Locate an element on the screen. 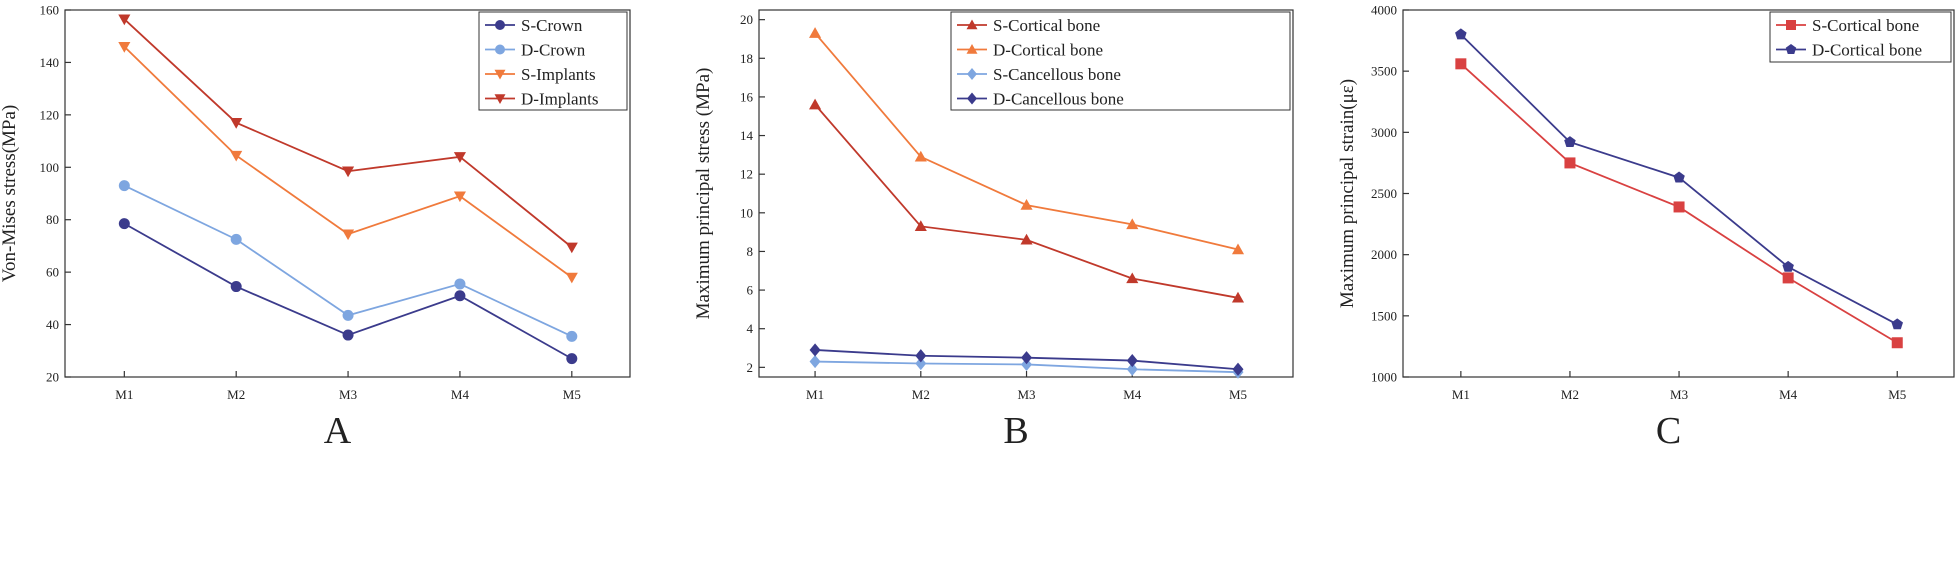 The width and height of the screenshot is (1958, 561). chart-c-y-tick-label: 1000 is located at coordinates (1384, 377).